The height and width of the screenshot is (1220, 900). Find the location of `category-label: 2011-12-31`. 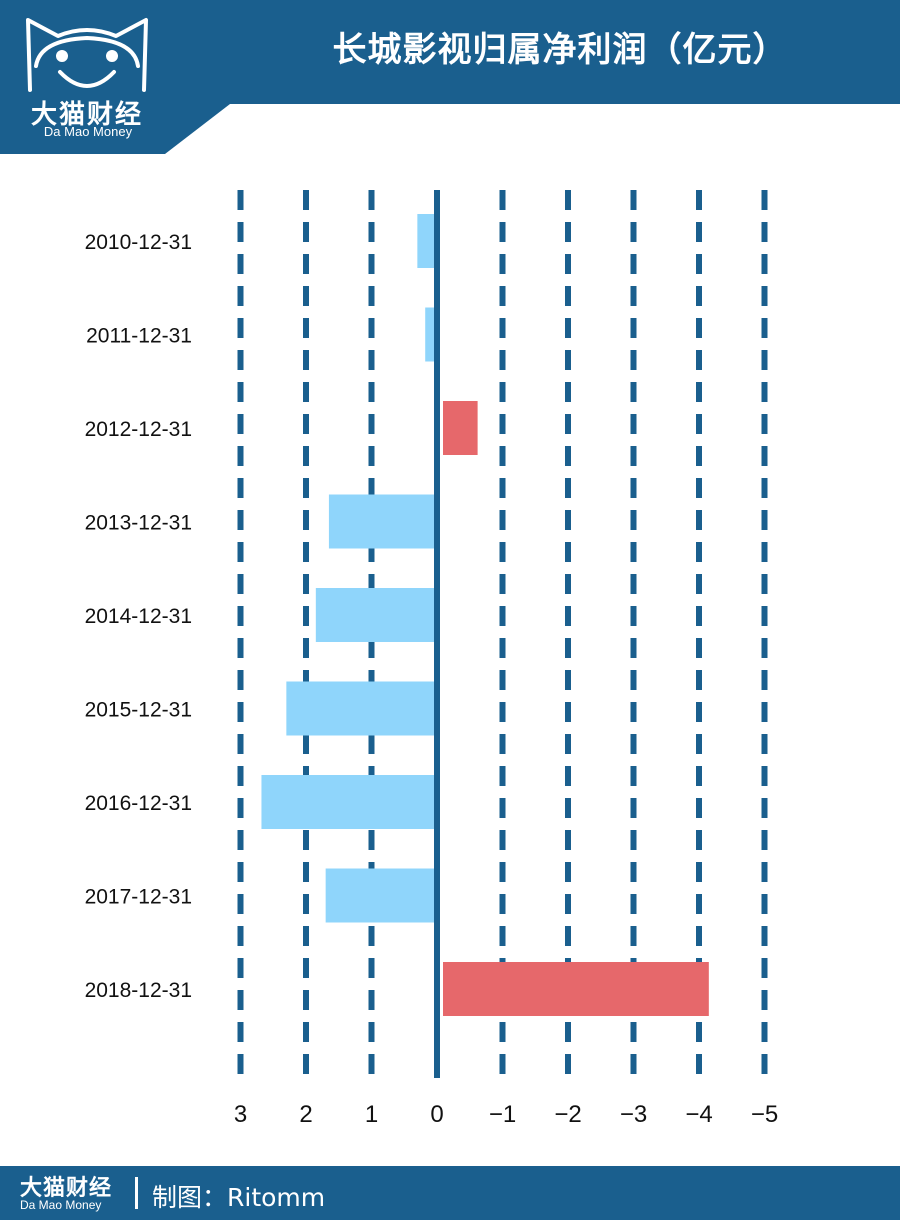

category-label: 2011-12-31 is located at coordinates (139, 336).